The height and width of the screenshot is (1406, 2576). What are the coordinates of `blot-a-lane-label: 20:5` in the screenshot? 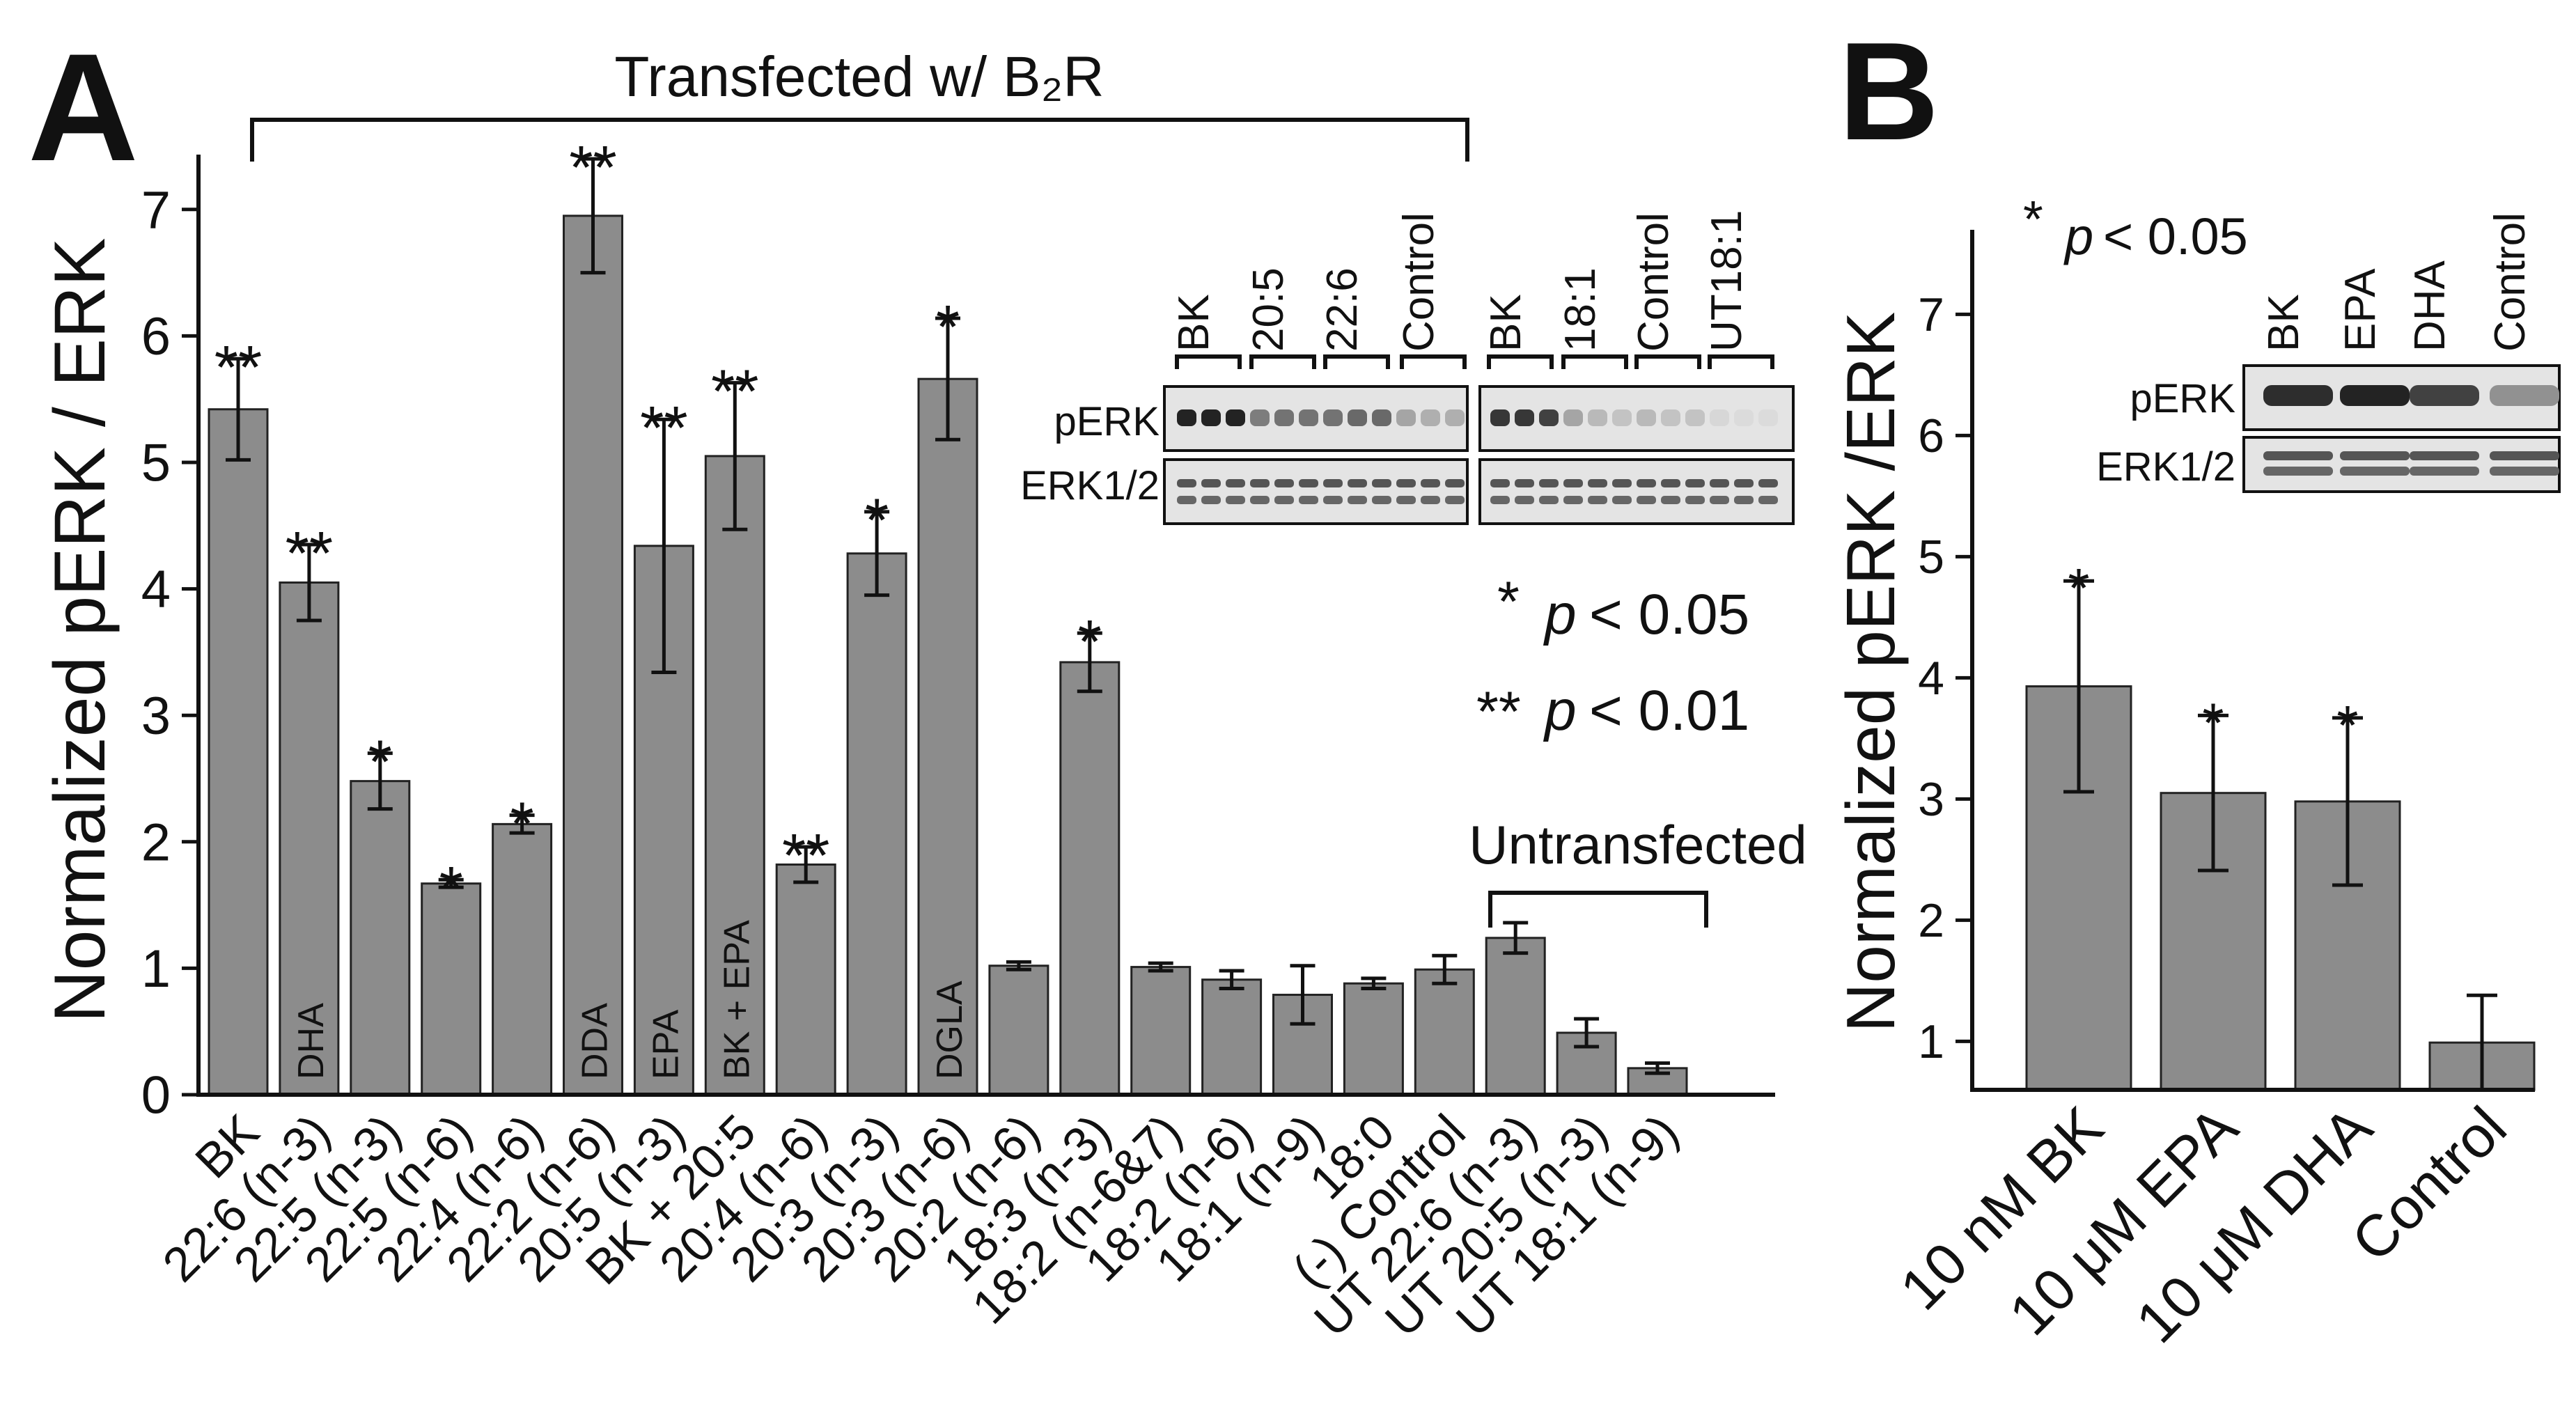 It's located at (1269, 309).